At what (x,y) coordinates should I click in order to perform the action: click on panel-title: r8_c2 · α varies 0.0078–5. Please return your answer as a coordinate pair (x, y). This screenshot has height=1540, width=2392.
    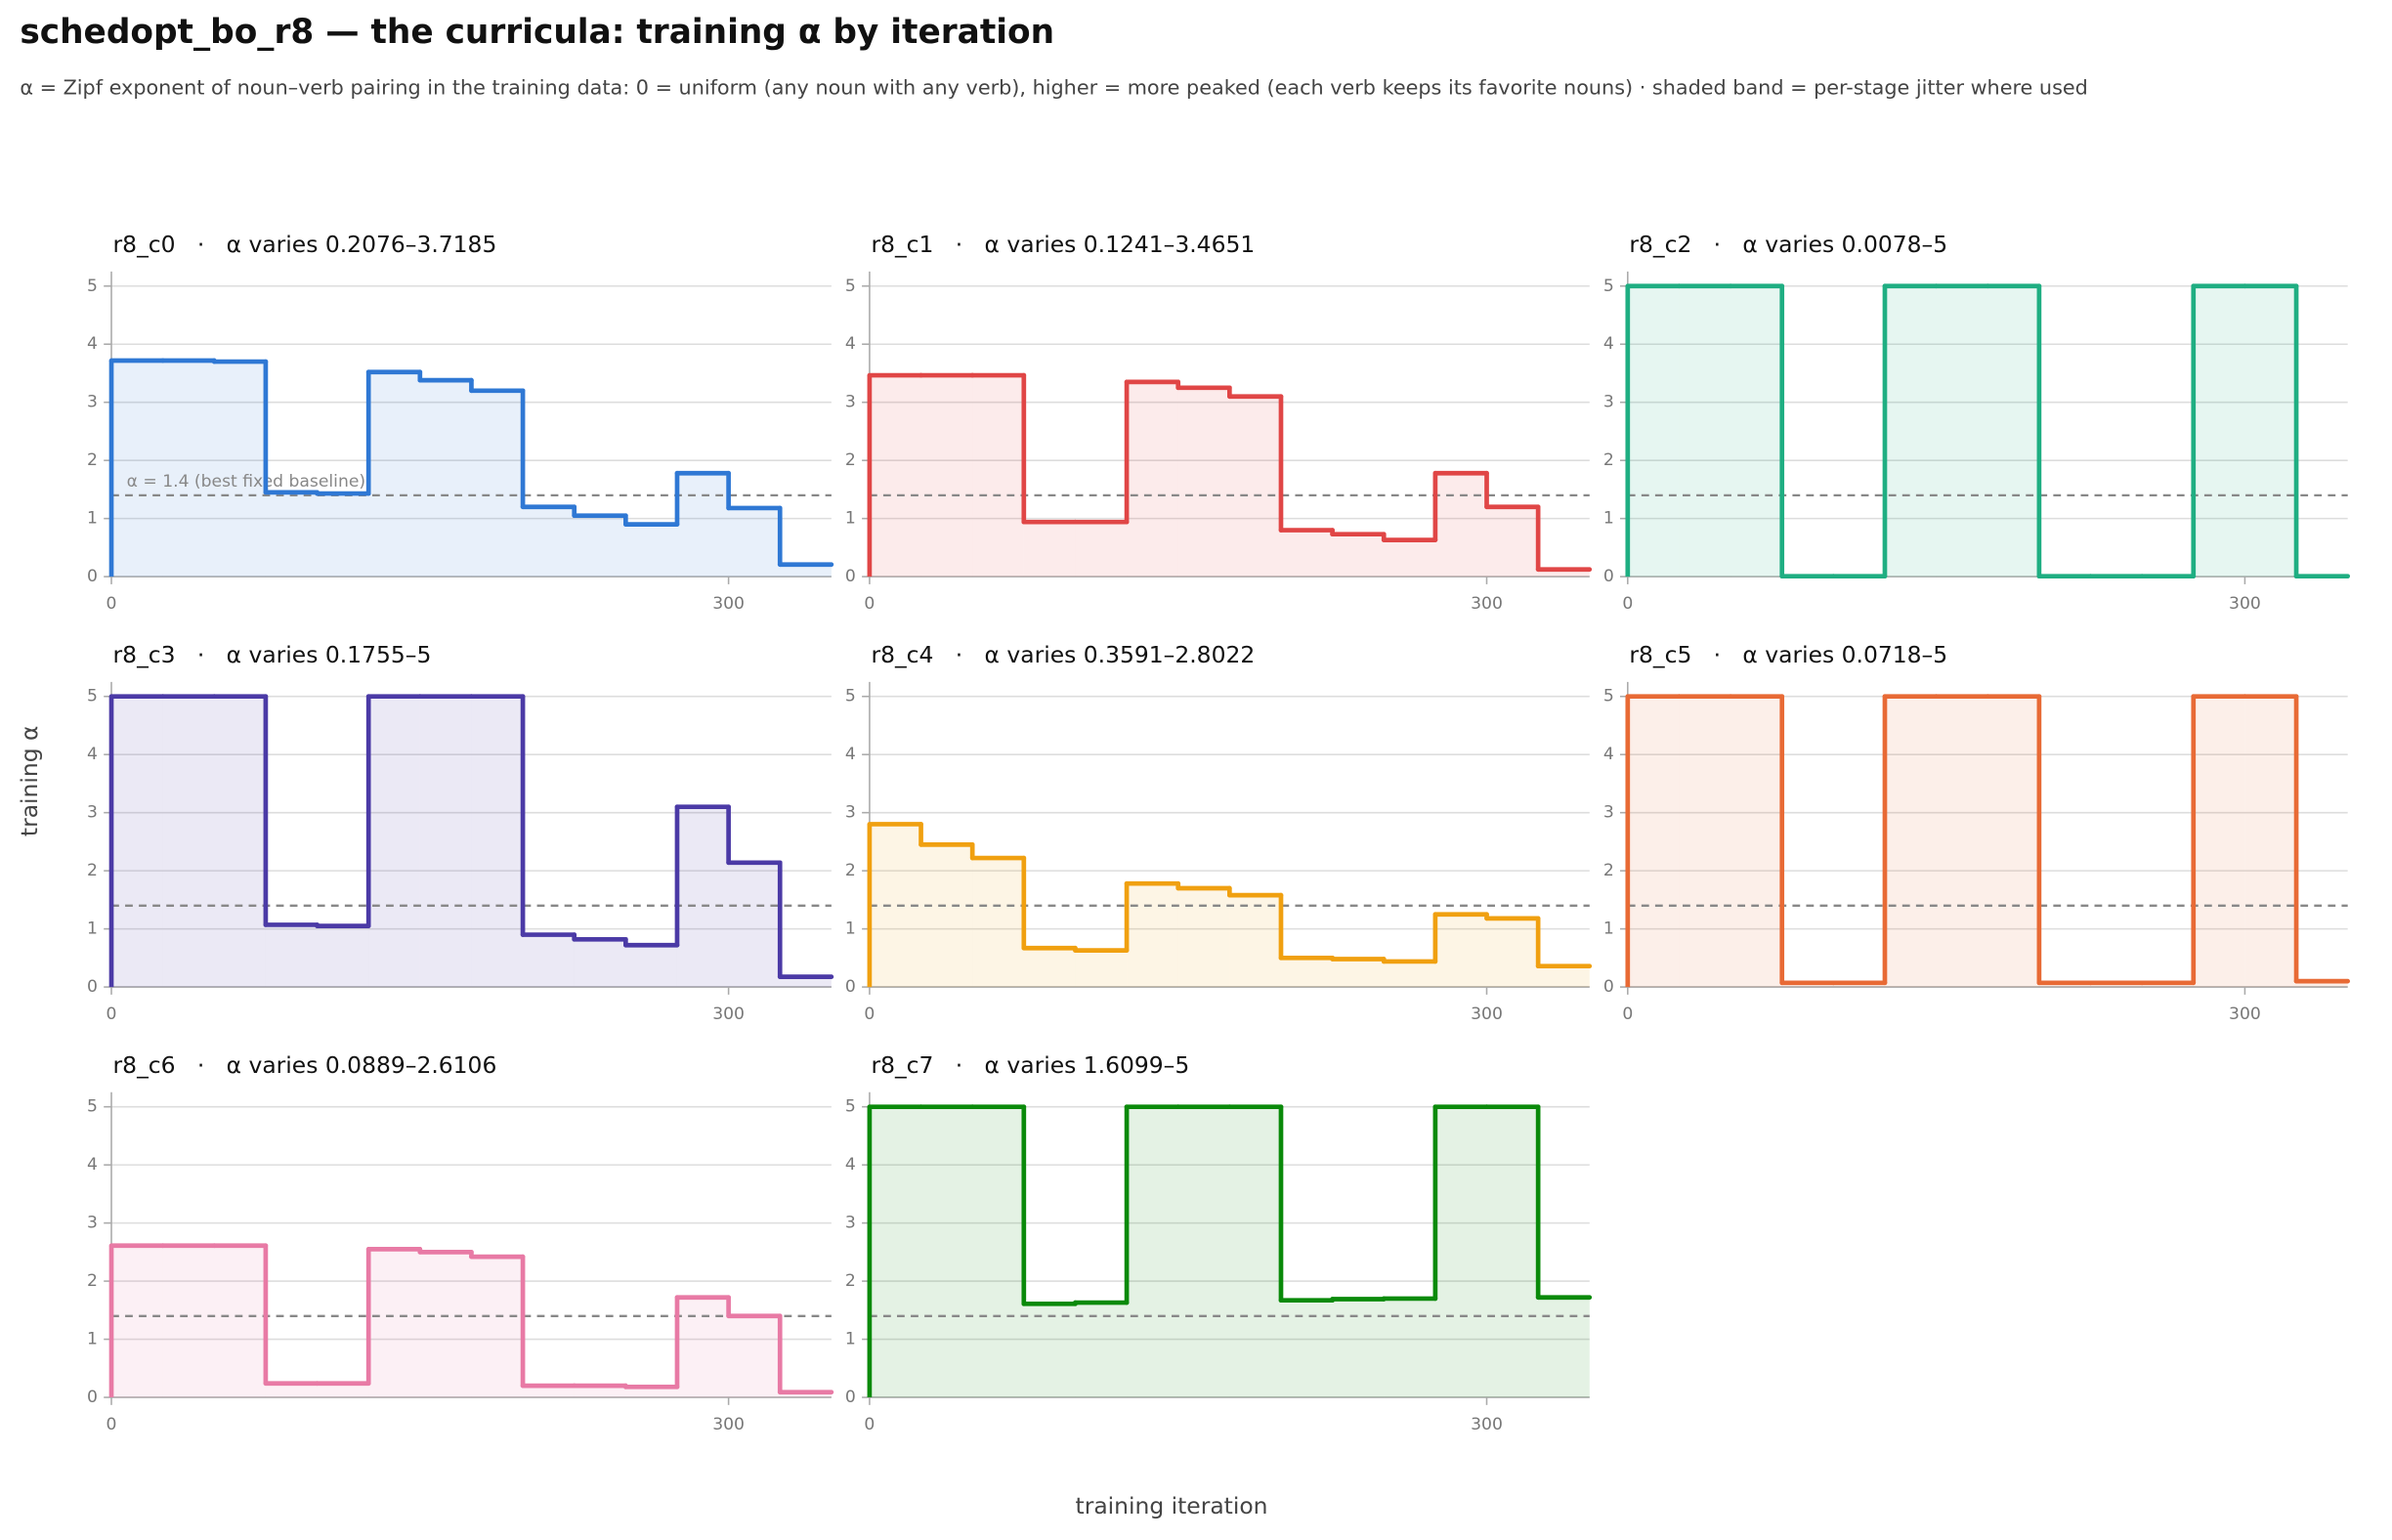
    Looking at the image, I should click on (1788, 244).